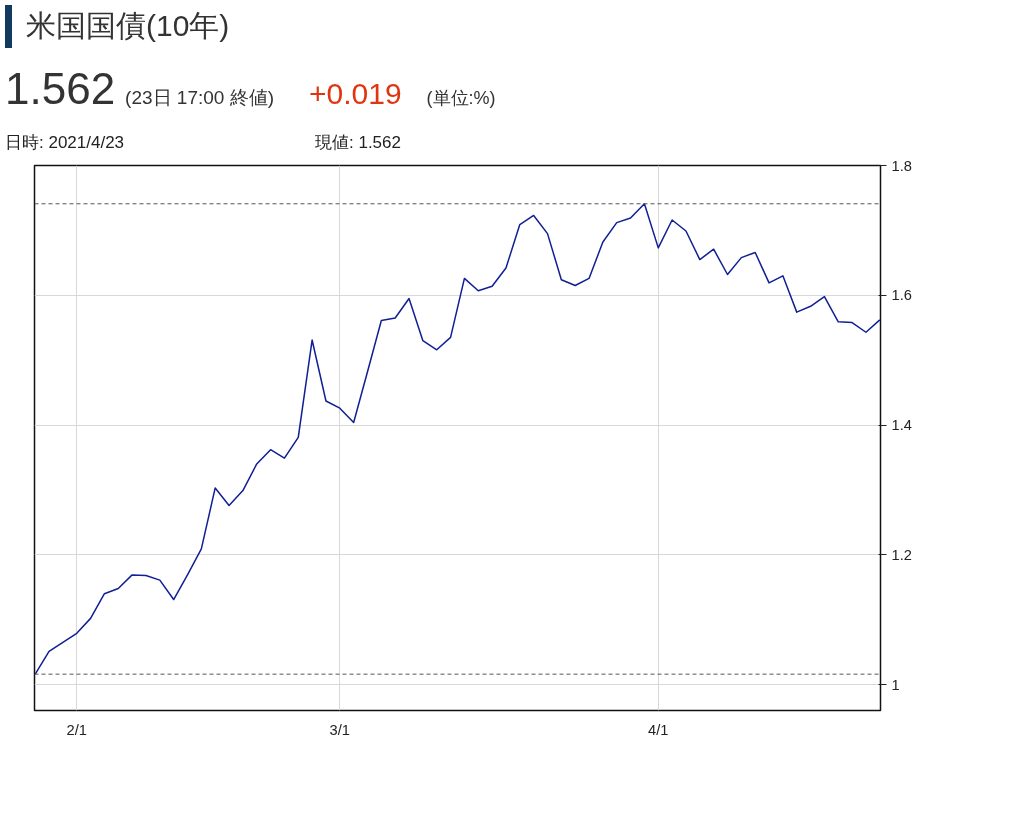 This screenshot has width=1016, height=818. Describe the element at coordinates (461, 98) in the screenshot. I see `text: (単位:%)` at that location.